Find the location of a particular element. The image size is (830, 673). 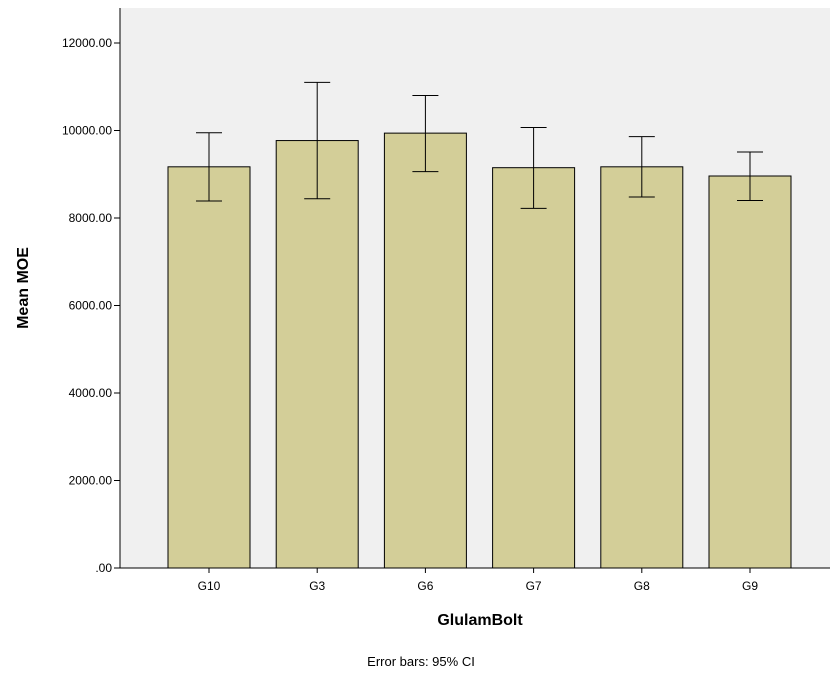

y-tick-label: 6000.00 is located at coordinates (91, 306).